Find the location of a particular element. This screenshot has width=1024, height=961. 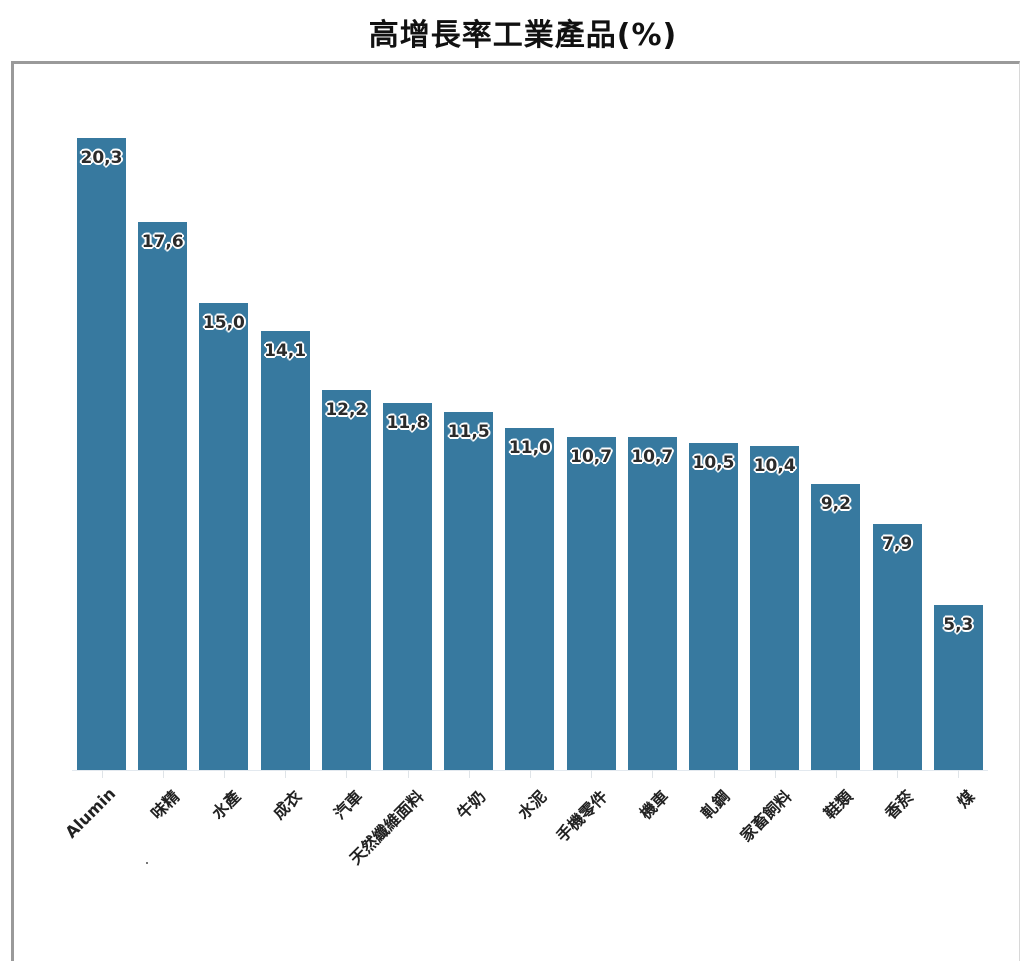

bar-value-label: 15,0 is located at coordinates (223, 323).